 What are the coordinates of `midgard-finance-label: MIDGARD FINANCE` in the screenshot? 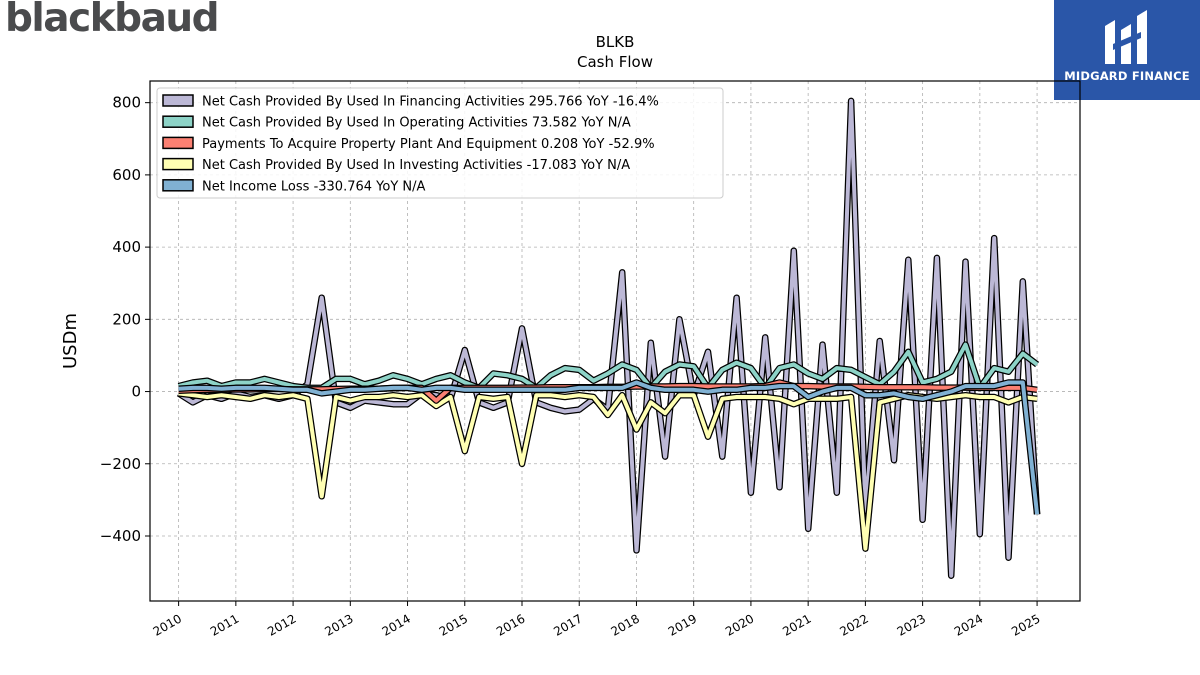 It's located at (1127, 76).